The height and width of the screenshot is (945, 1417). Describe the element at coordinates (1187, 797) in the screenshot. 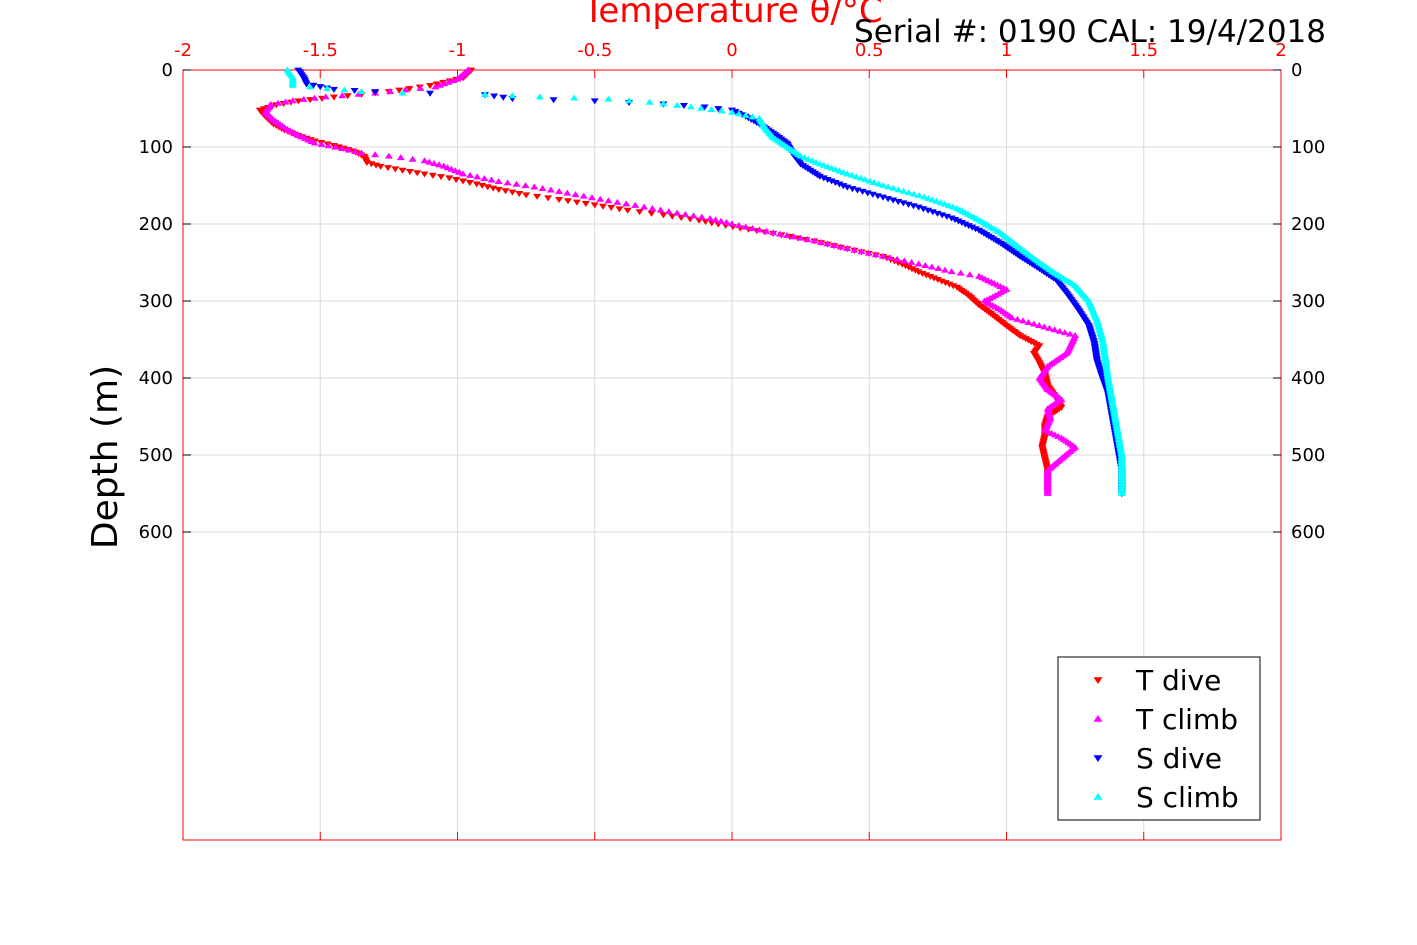

I see `legend-label: S climb` at that location.